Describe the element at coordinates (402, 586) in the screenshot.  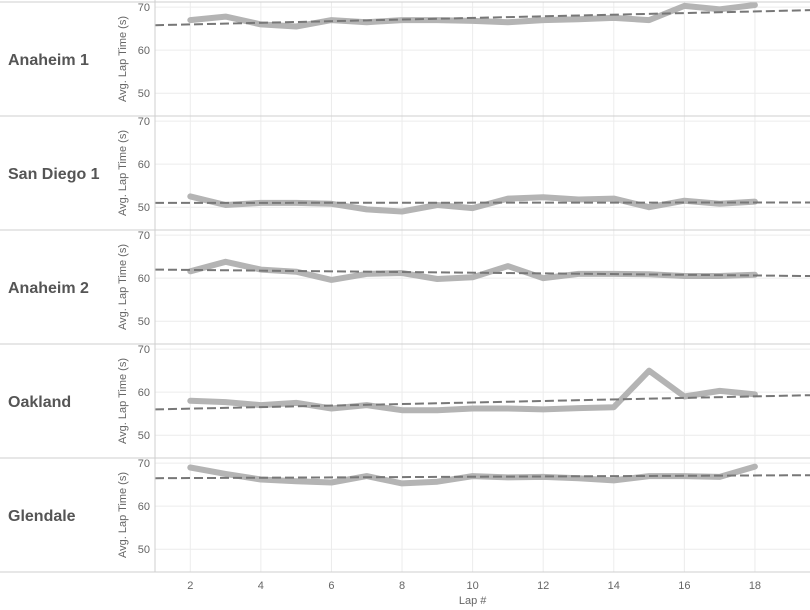
I see `x-tick-label: 8` at that location.